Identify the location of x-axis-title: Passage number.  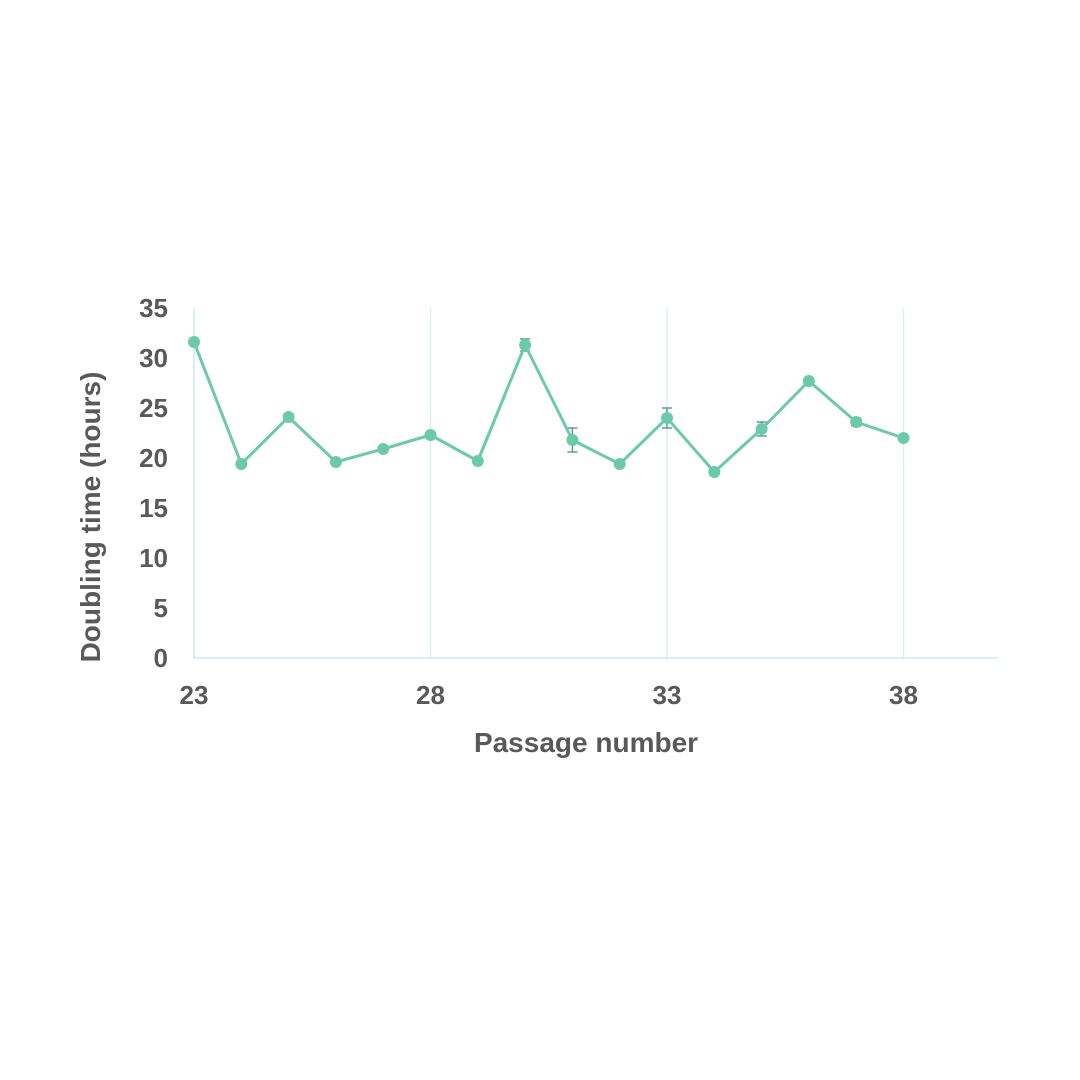
(586, 742).